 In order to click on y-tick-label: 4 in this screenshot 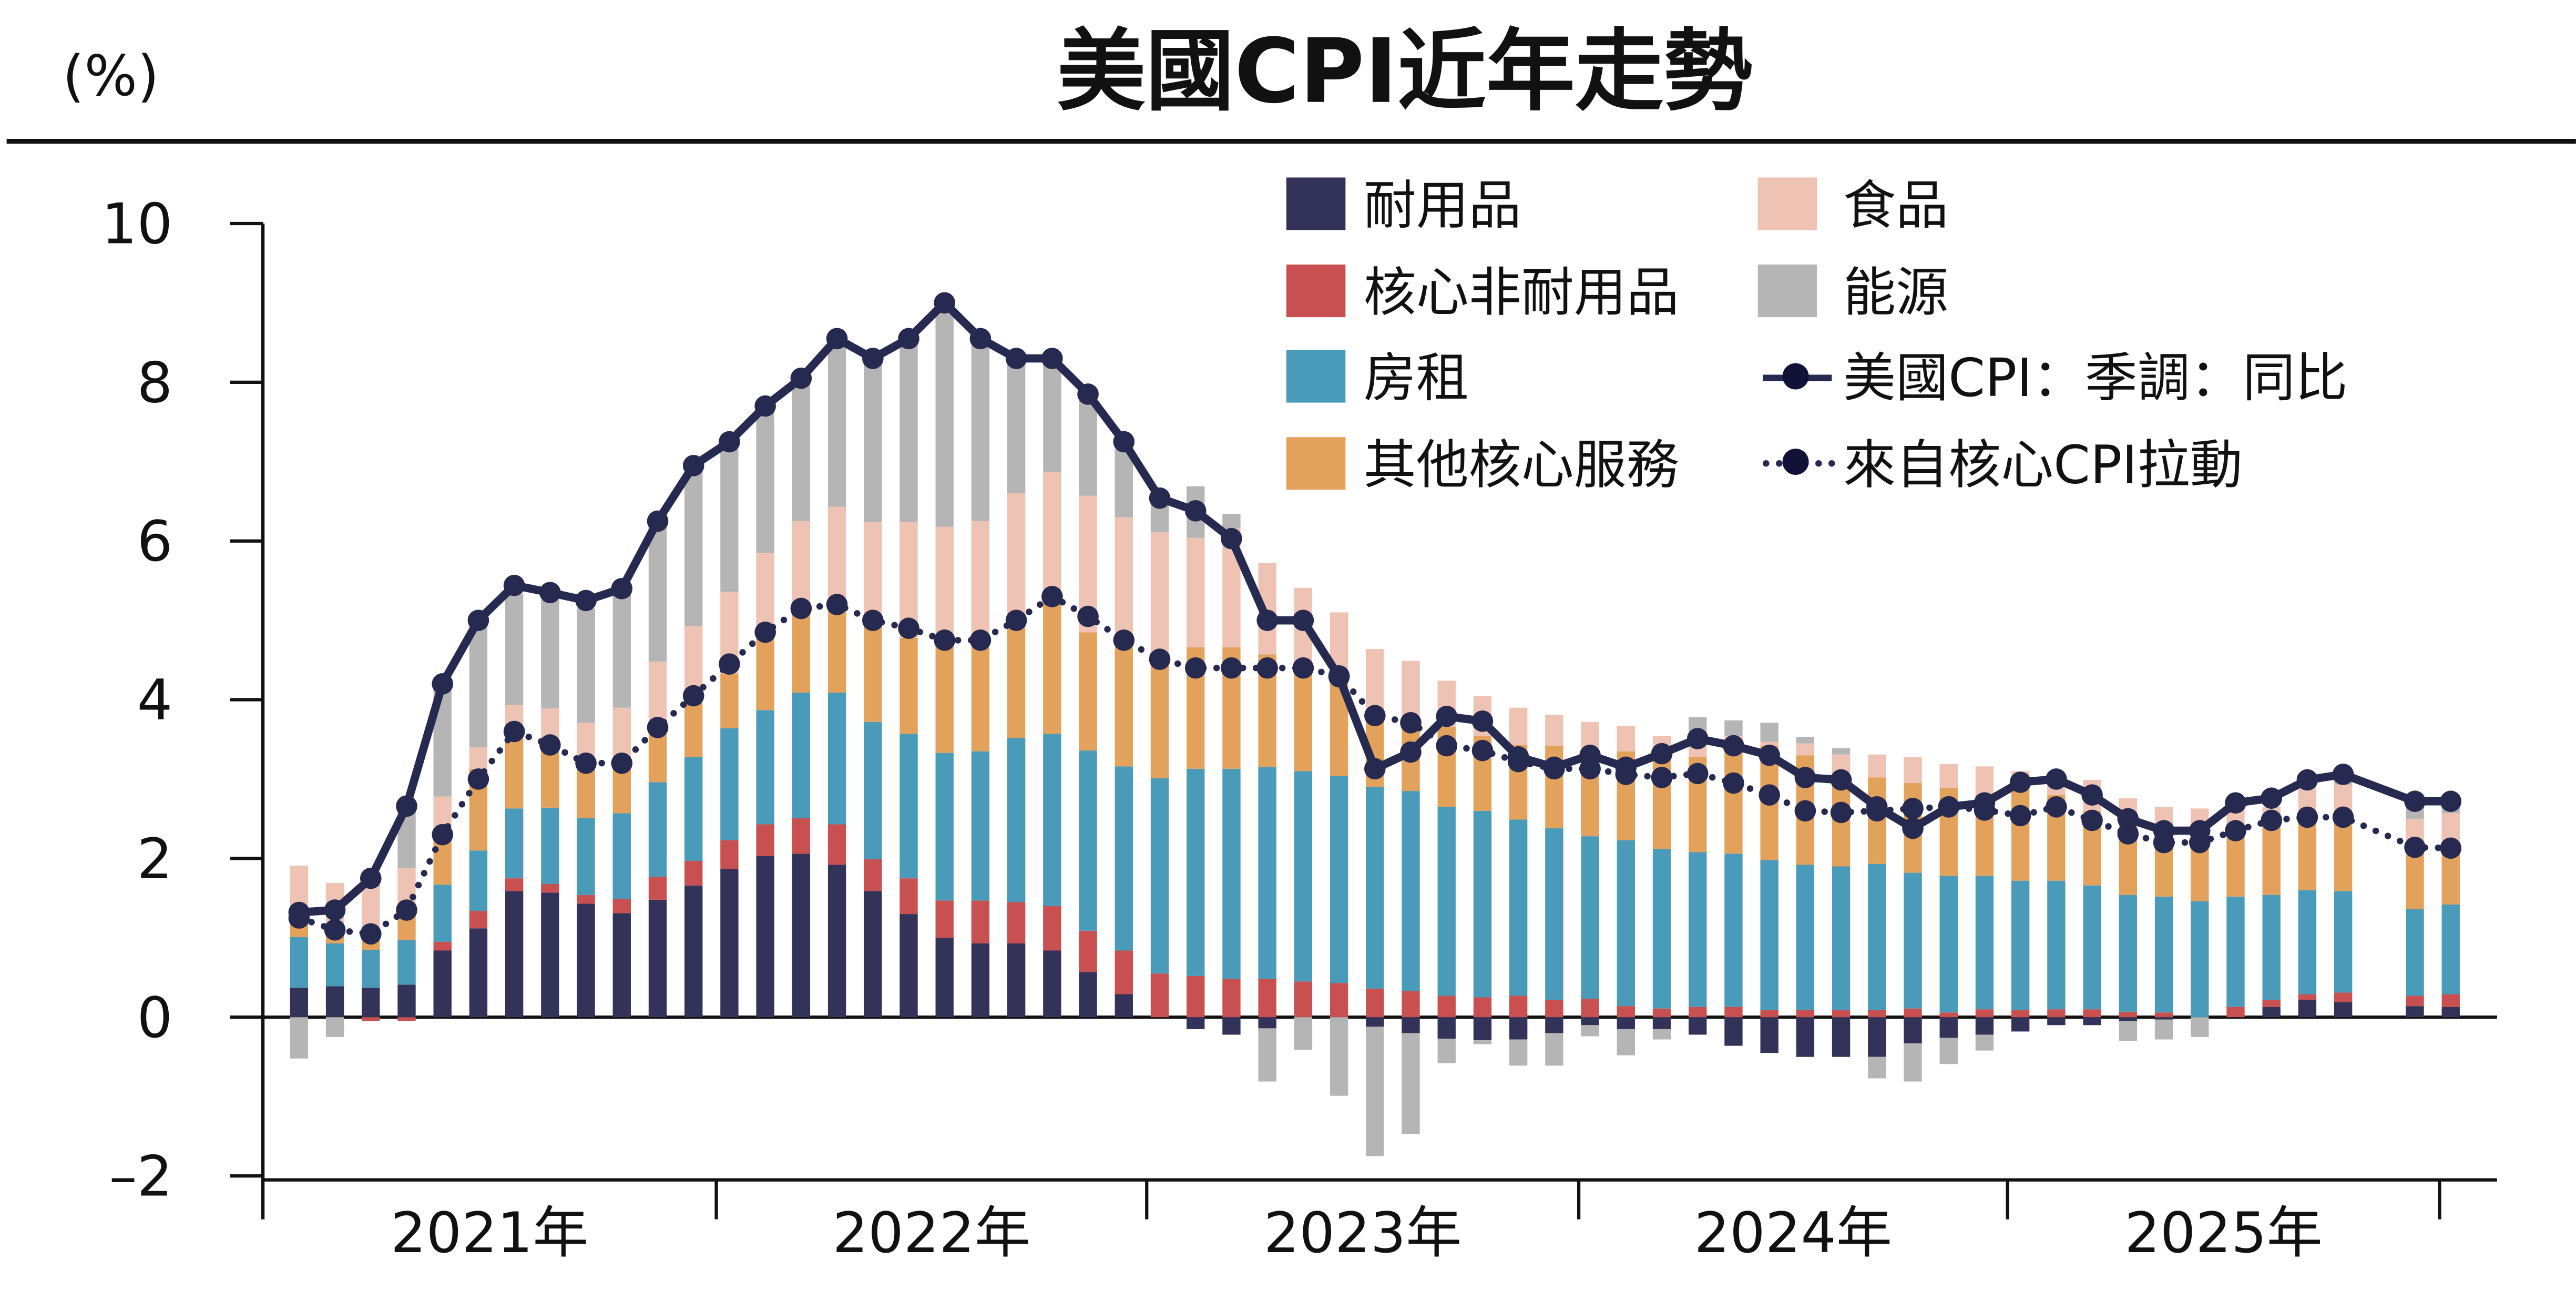, I will do `click(155, 700)`.